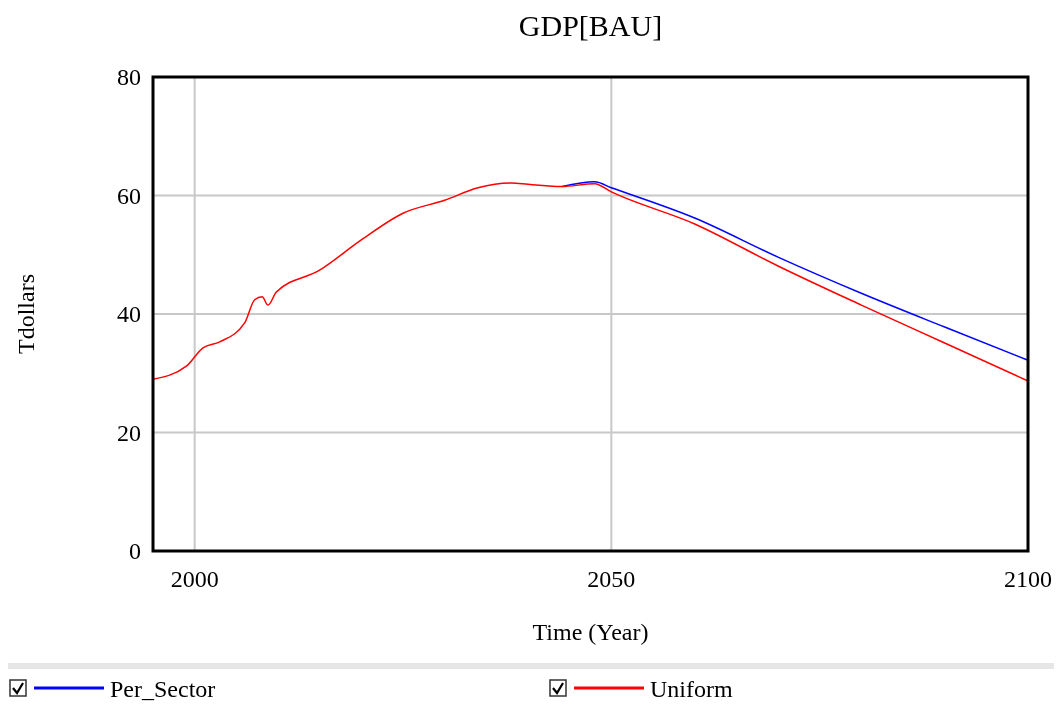 The height and width of the screenshot is (704, 1062). I want to click on y-tick-label: 60, so click(129, 195).